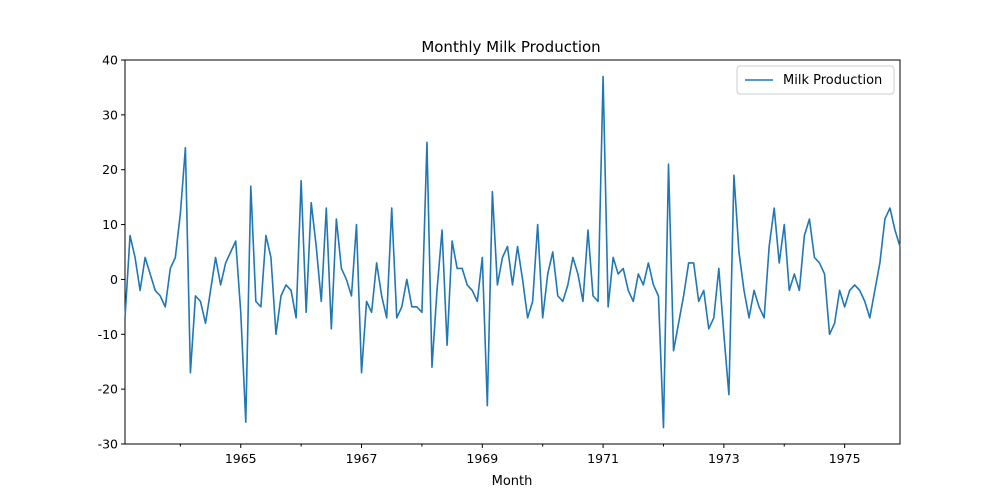 The height and width of the screenshot is (500, 1000). I want to click on x-axis-label: Month, so click(512, 481).